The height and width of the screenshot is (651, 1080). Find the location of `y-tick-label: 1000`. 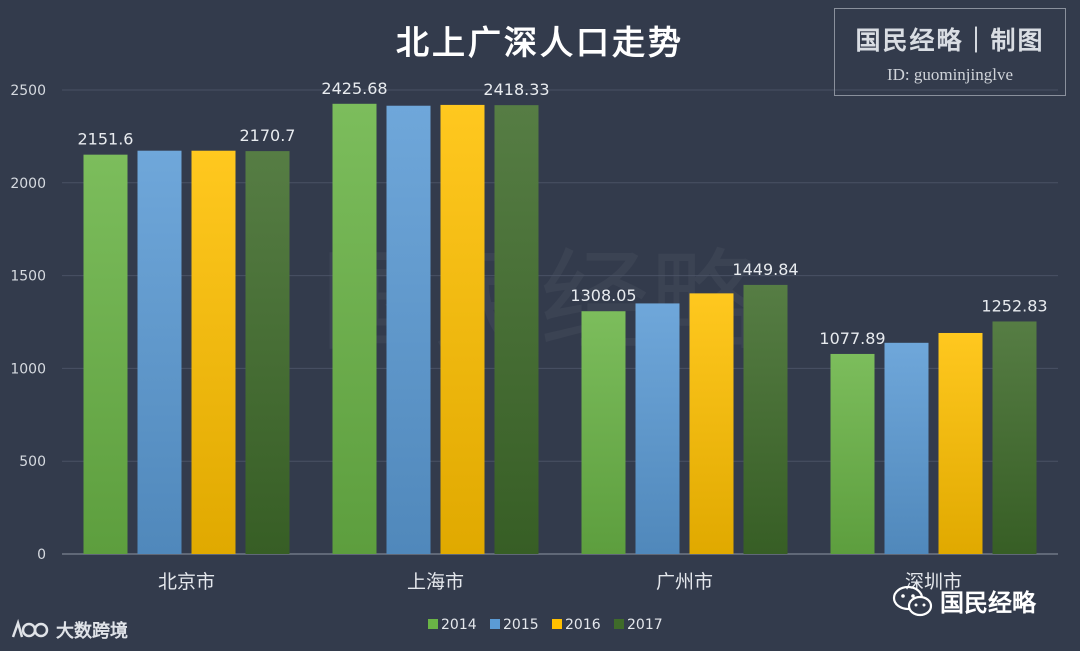

y-tick-label: 1000 is located at coordinates (28, 369).